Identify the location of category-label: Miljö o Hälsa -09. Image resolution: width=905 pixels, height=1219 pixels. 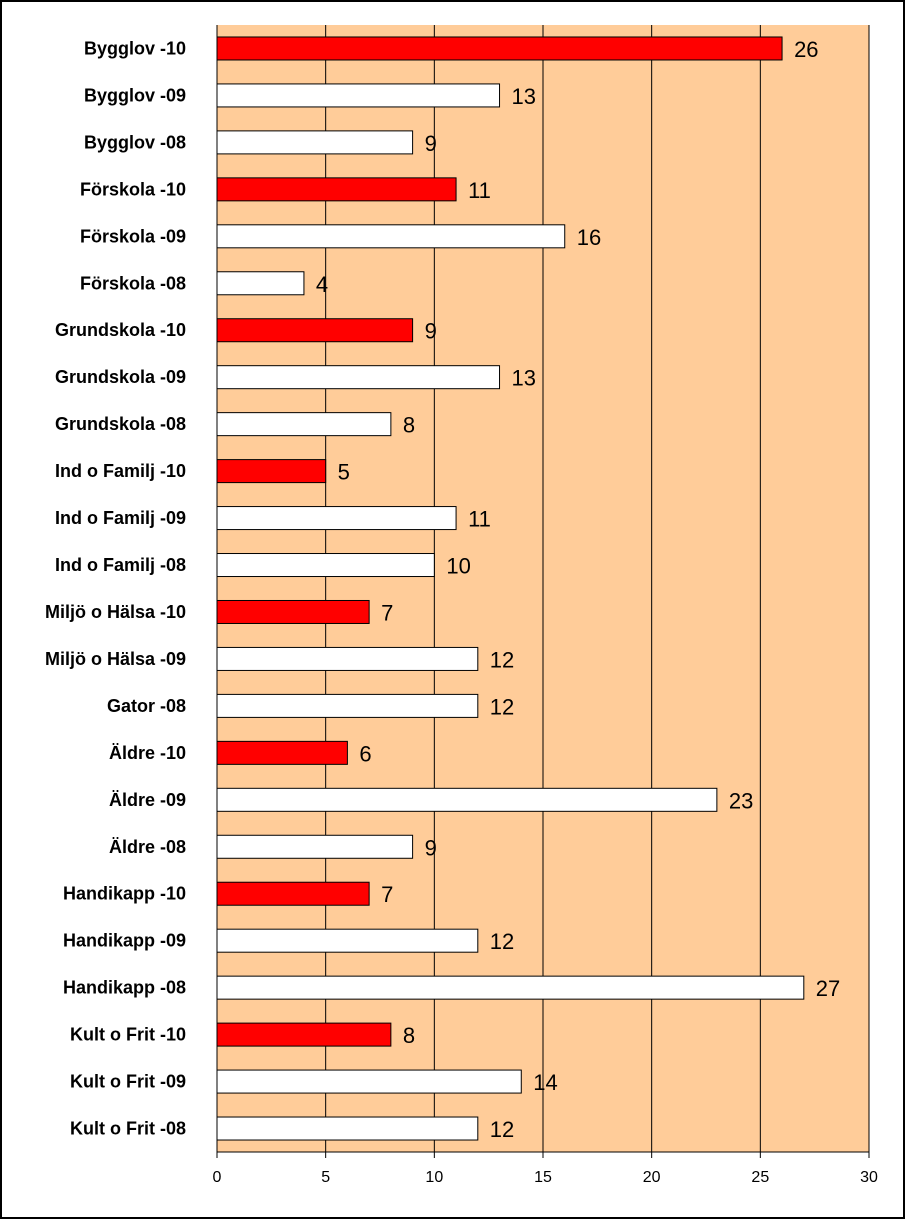
(115, 659).